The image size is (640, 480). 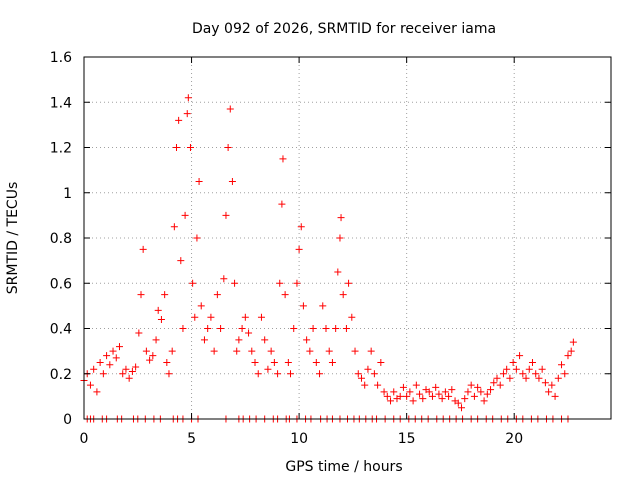 I want to click on y-tick-label: 0.2, so click(x=61, y=375).